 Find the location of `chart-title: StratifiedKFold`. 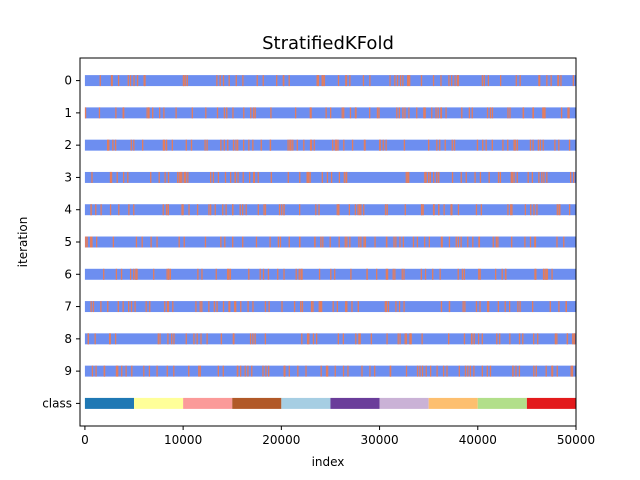

chart-title: StratifiedKFold is located at coordinates (328, 43).